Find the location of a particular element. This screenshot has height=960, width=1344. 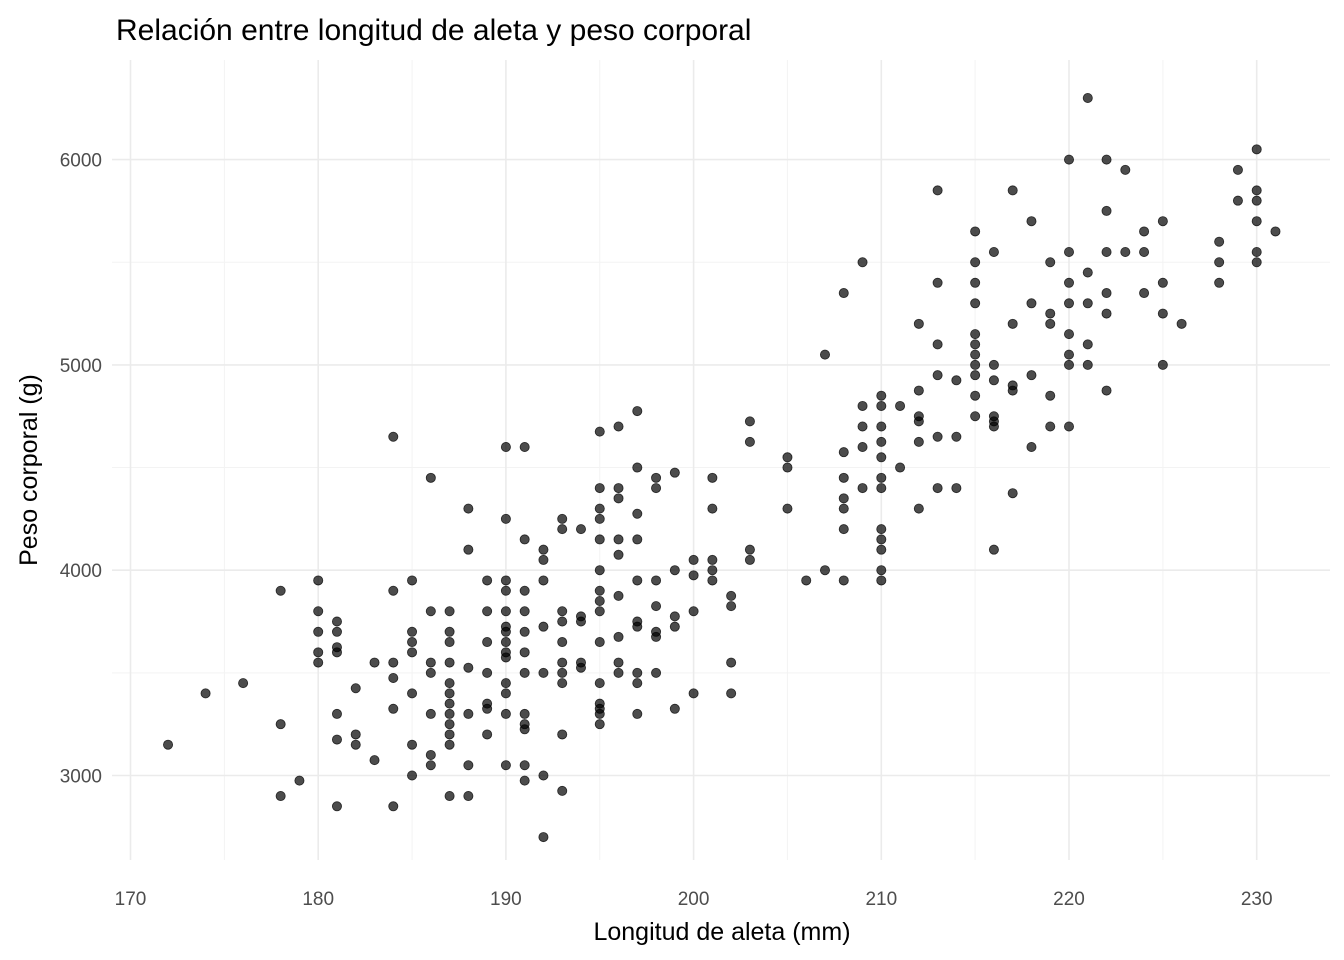

x-axis-title: Longitud de aleta (mm) is located at coordinates (721, 932).